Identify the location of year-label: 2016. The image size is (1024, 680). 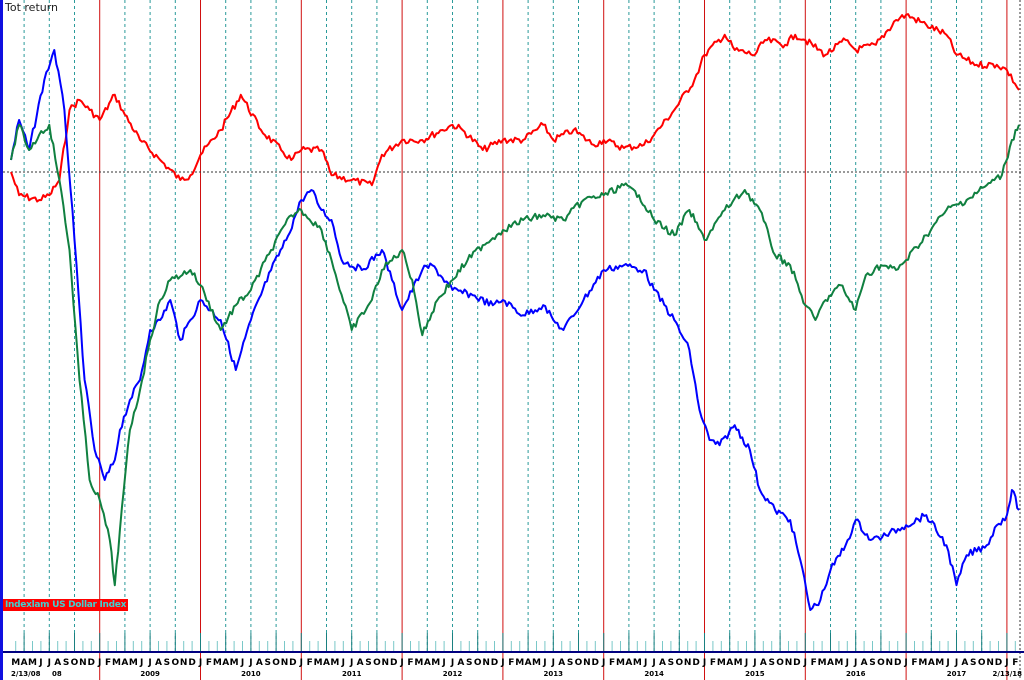
(856, 674).